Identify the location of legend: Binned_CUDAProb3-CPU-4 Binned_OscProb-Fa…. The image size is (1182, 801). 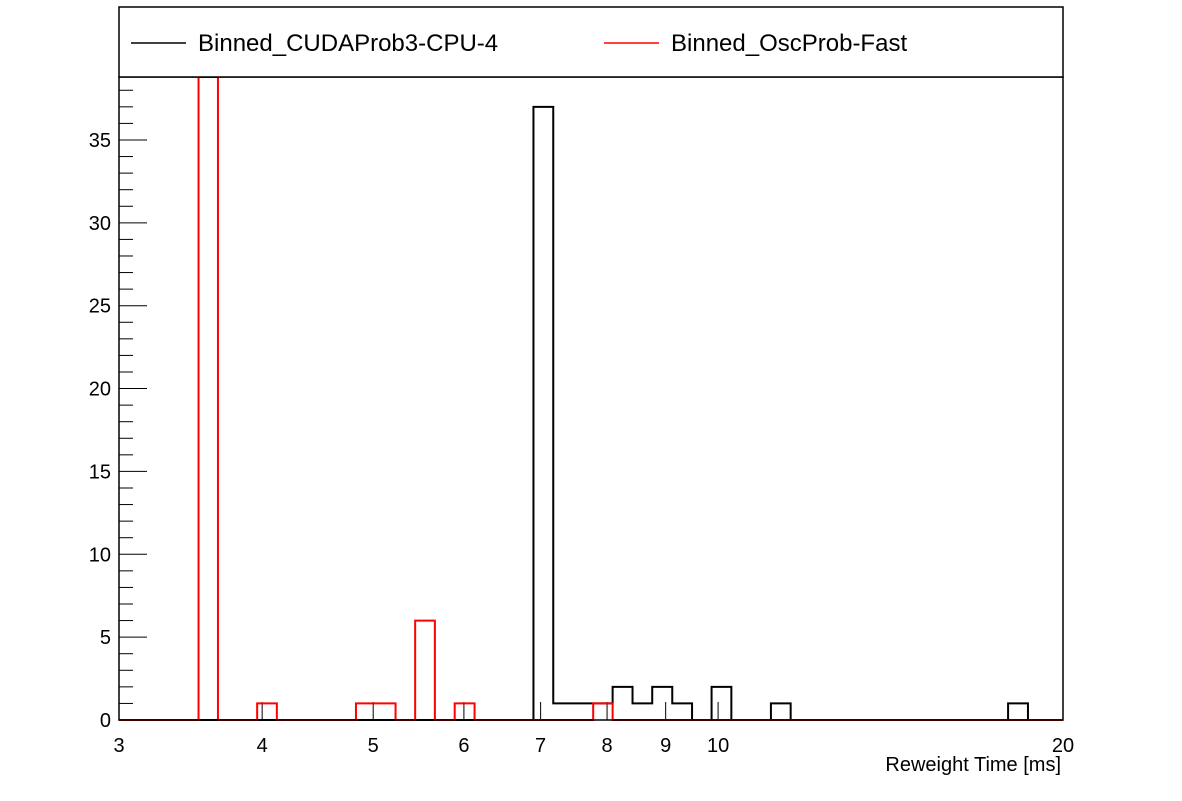
(591, 42).